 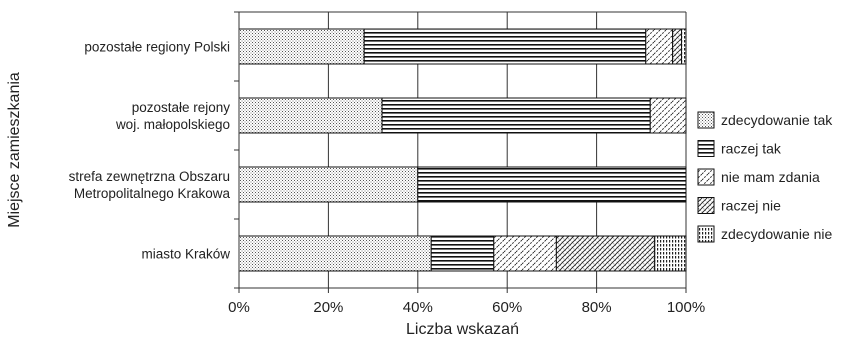 What do you see at coordinates (777, 120) in the screenshot?
I see `legend-label: zdecydowanie tak` at bounding box center [777, 120].